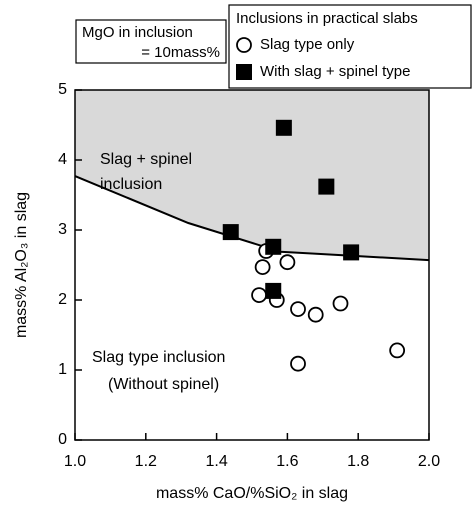  I want to click on x-axis-label: mass% CaO/%SiO₂ in slag, so click(252, 493).